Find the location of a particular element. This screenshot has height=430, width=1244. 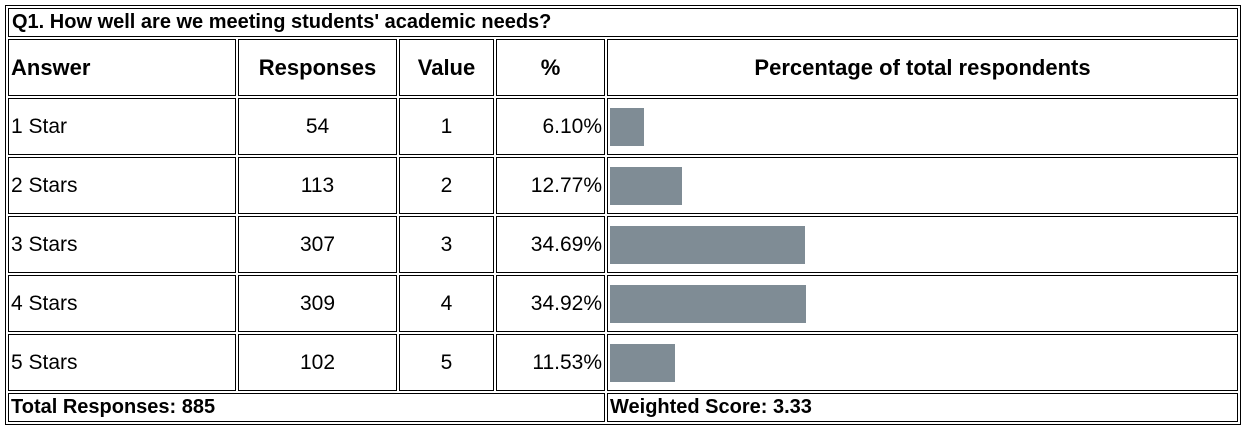

percent: 34.69% is located at coordinates (550, 244).